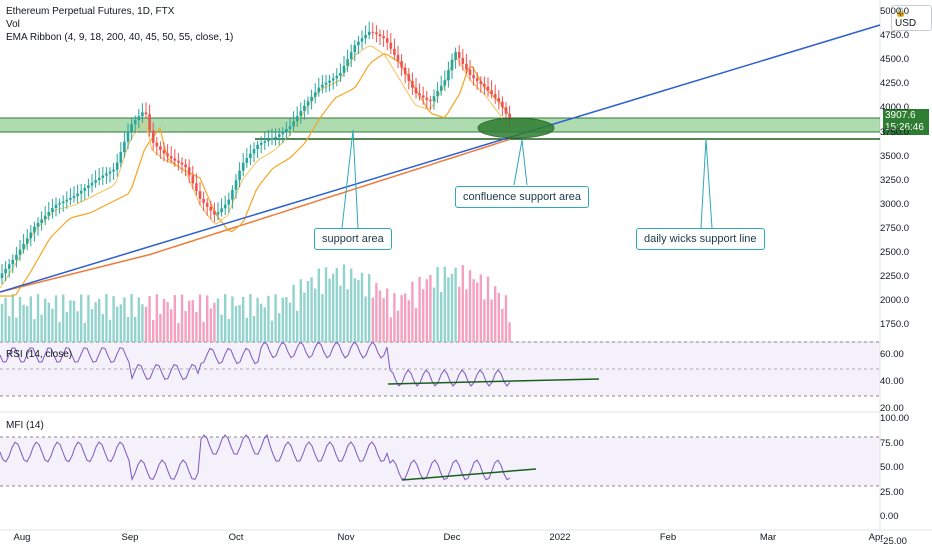  What do you see at coordinates (892, 467) in the screenshot?
I see `mfi-axis-tick: 50.00` at bounding box center [892, 467].